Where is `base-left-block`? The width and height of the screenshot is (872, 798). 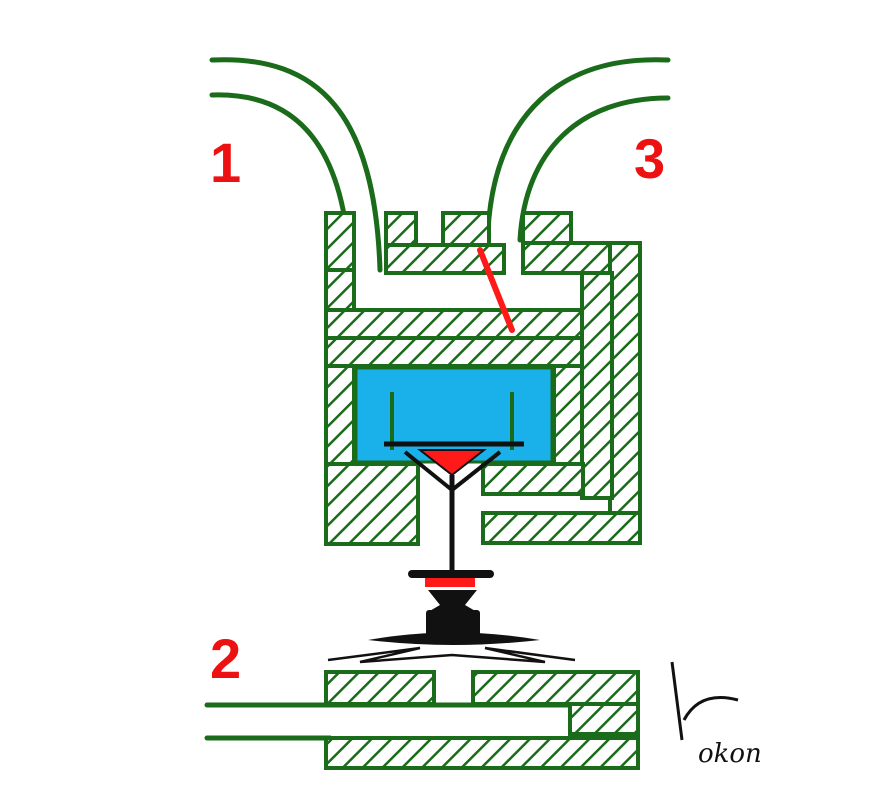 base-left-block is located at coordinates (380, 688).